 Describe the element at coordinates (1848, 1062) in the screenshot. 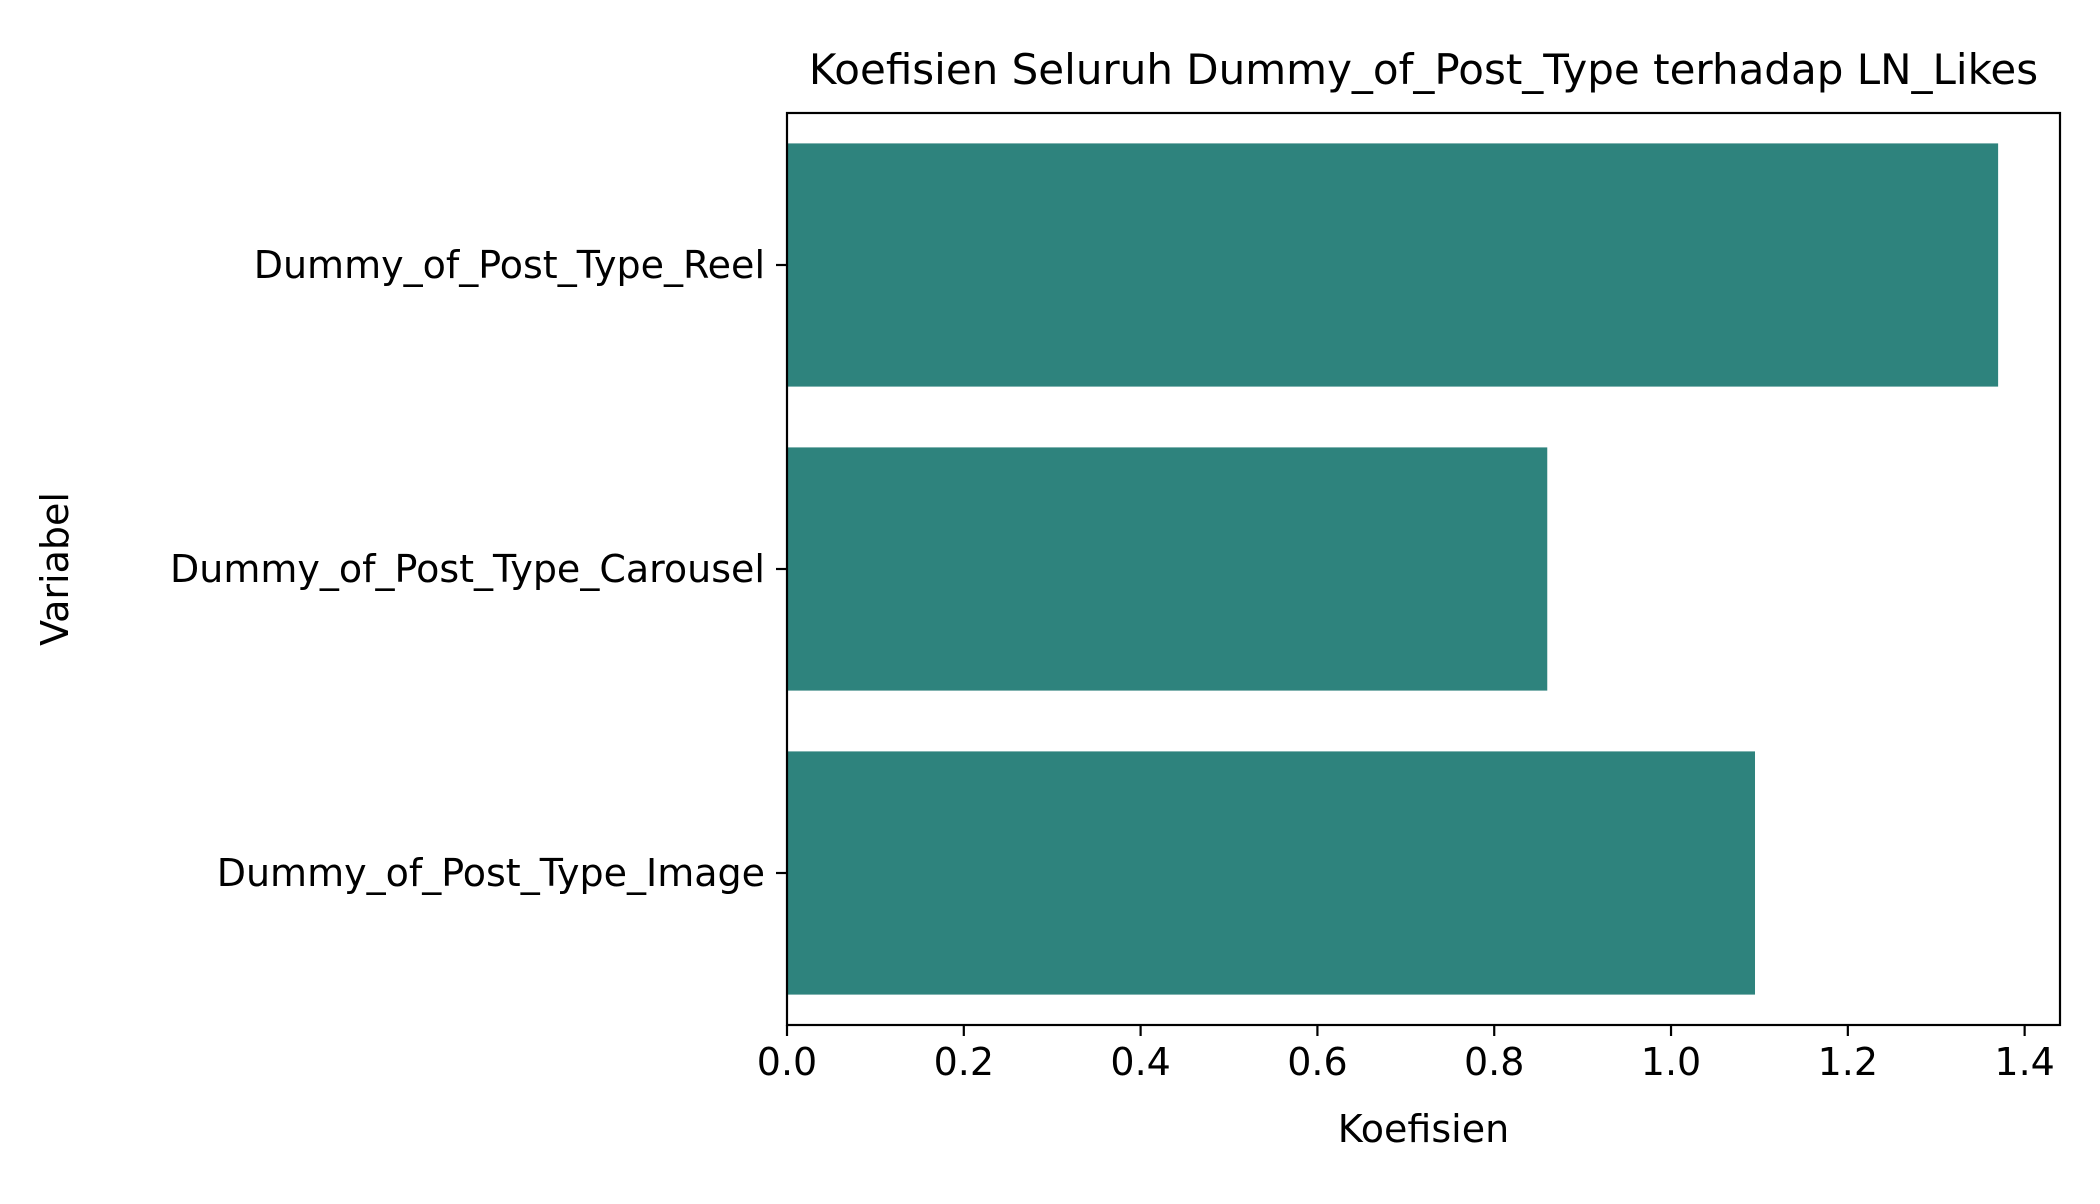

I see `x-tick-label: 1.2` at that location.